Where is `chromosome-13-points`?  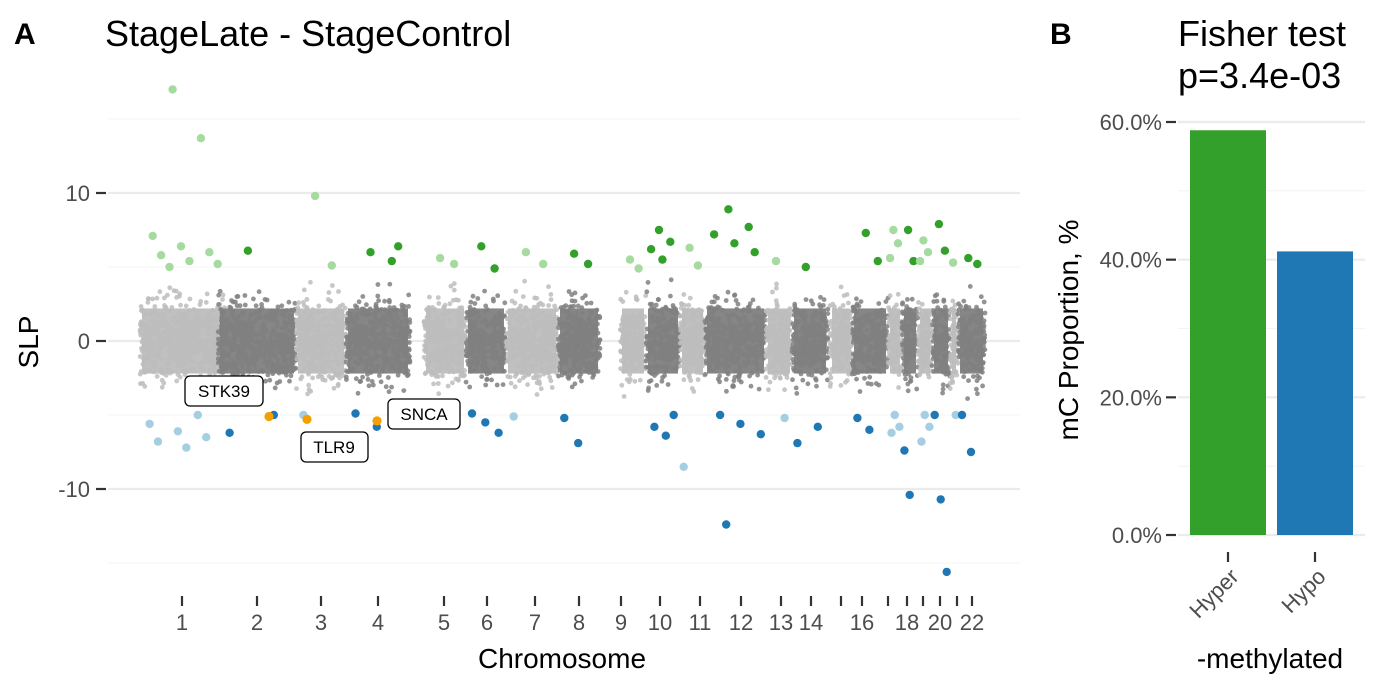
chromosome-13-points is located at coordinates (779, 337).